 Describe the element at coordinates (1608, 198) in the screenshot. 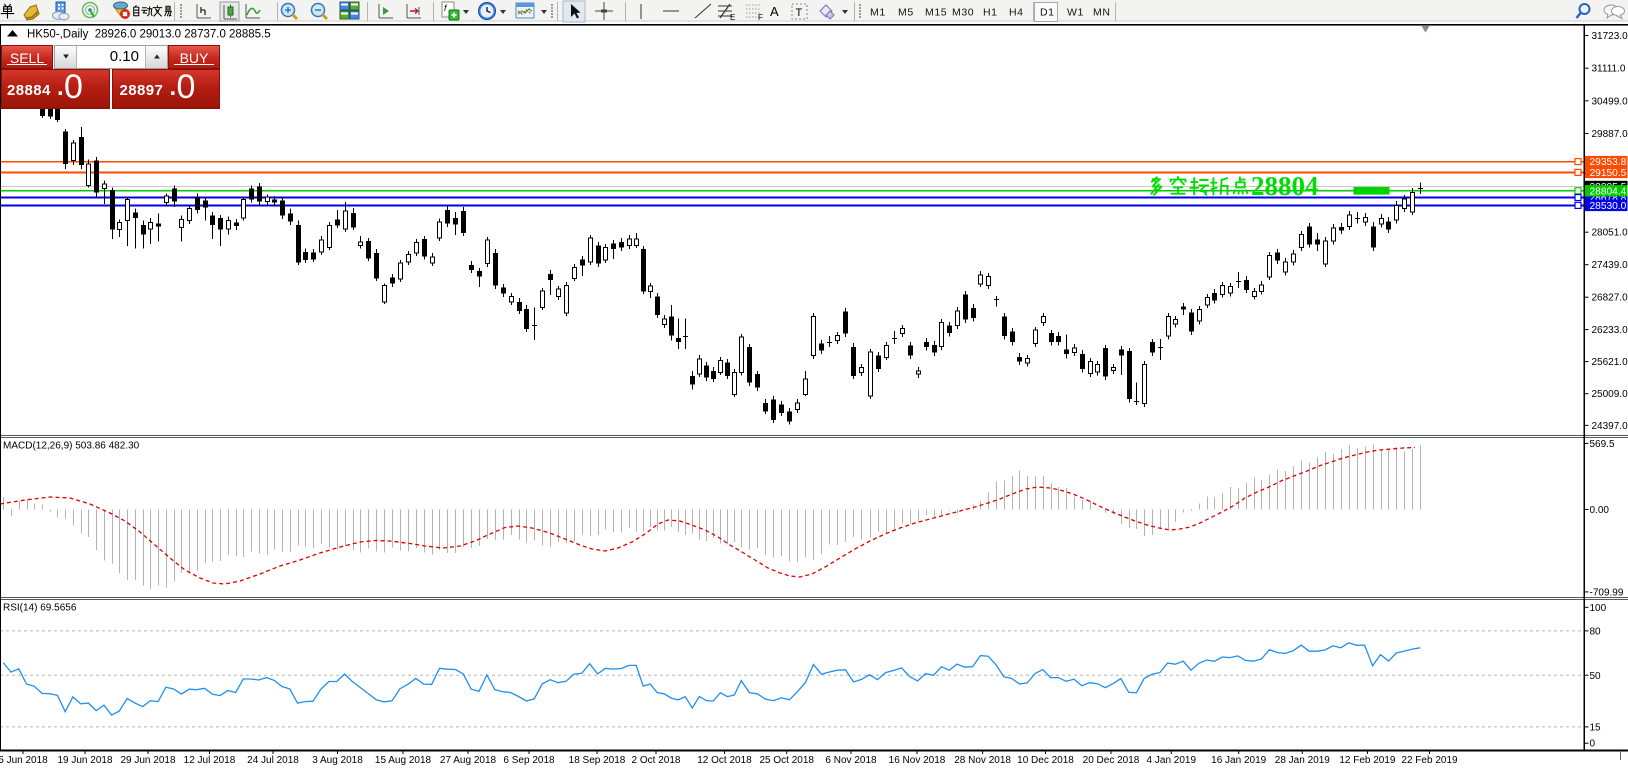

I see `svg-text: 28678.8` at that location.